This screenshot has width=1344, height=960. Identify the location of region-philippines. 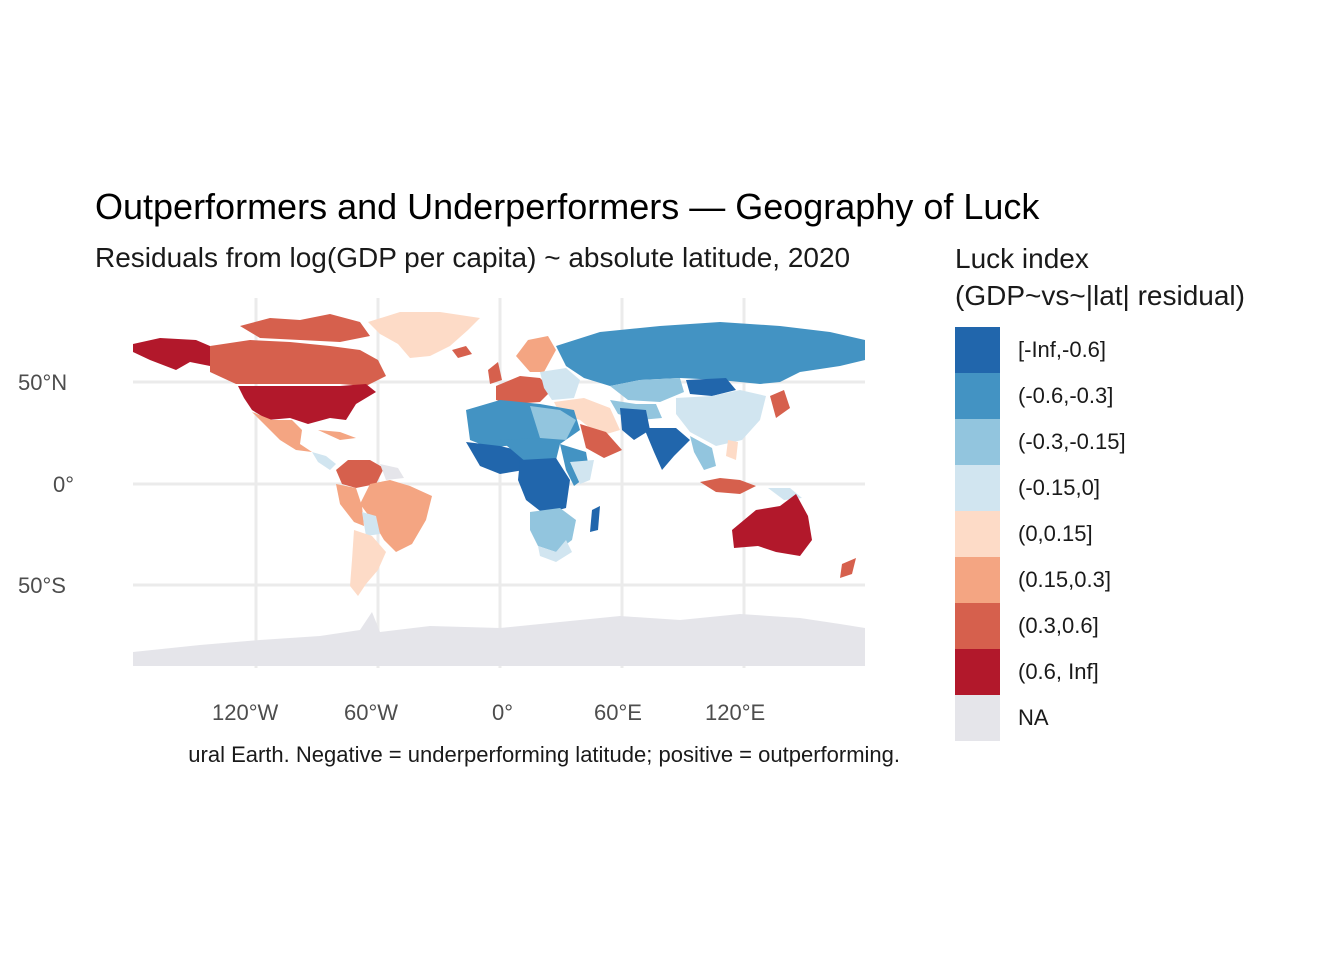
(732, 450).